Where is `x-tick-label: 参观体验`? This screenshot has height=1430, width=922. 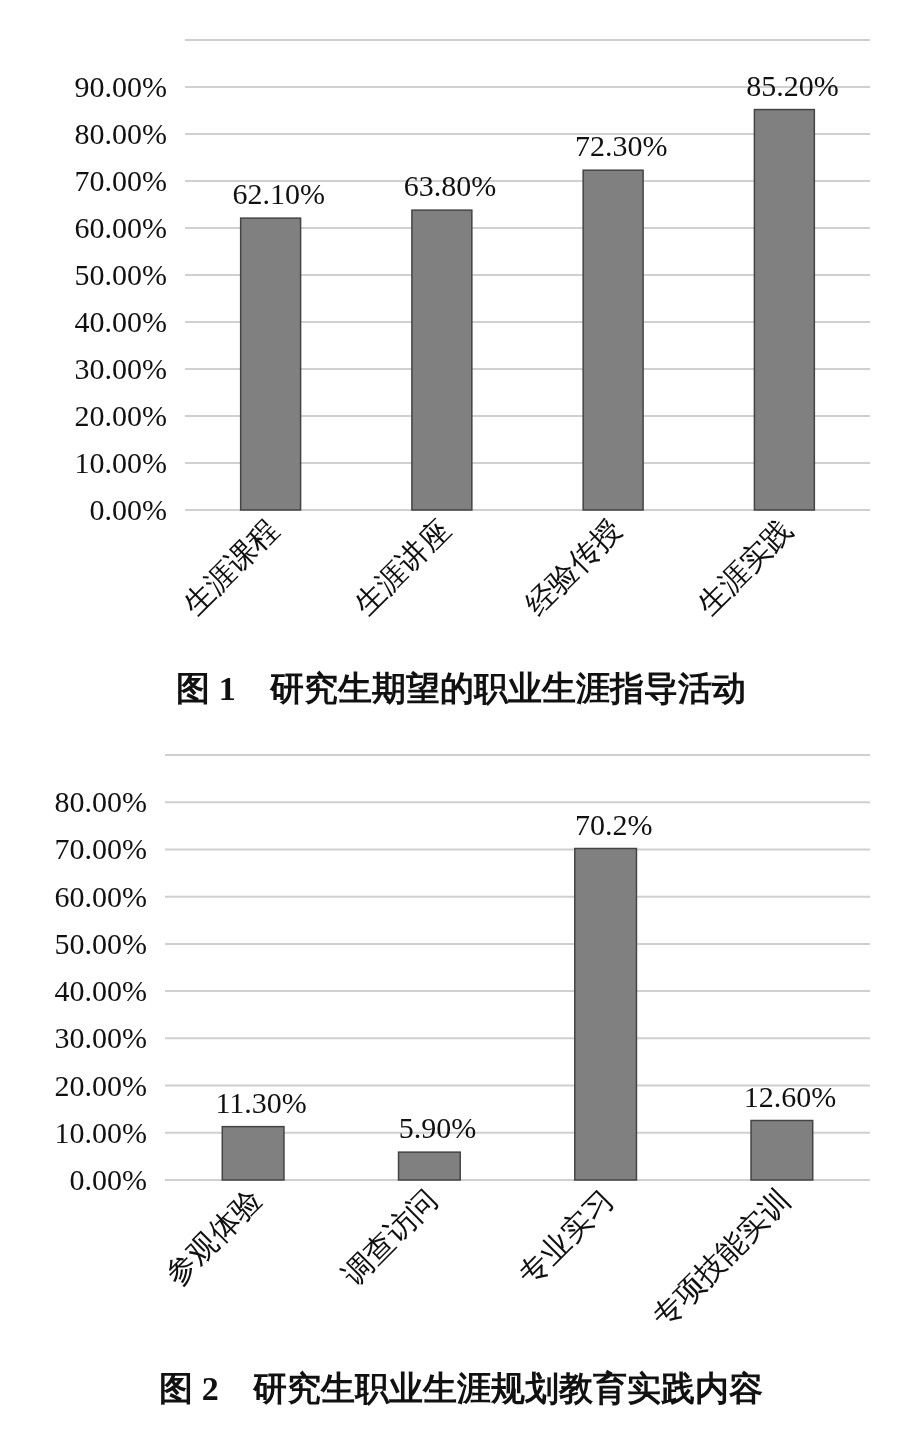 x-tick-label: 参观体验 is located at coordinates (213, 1237).